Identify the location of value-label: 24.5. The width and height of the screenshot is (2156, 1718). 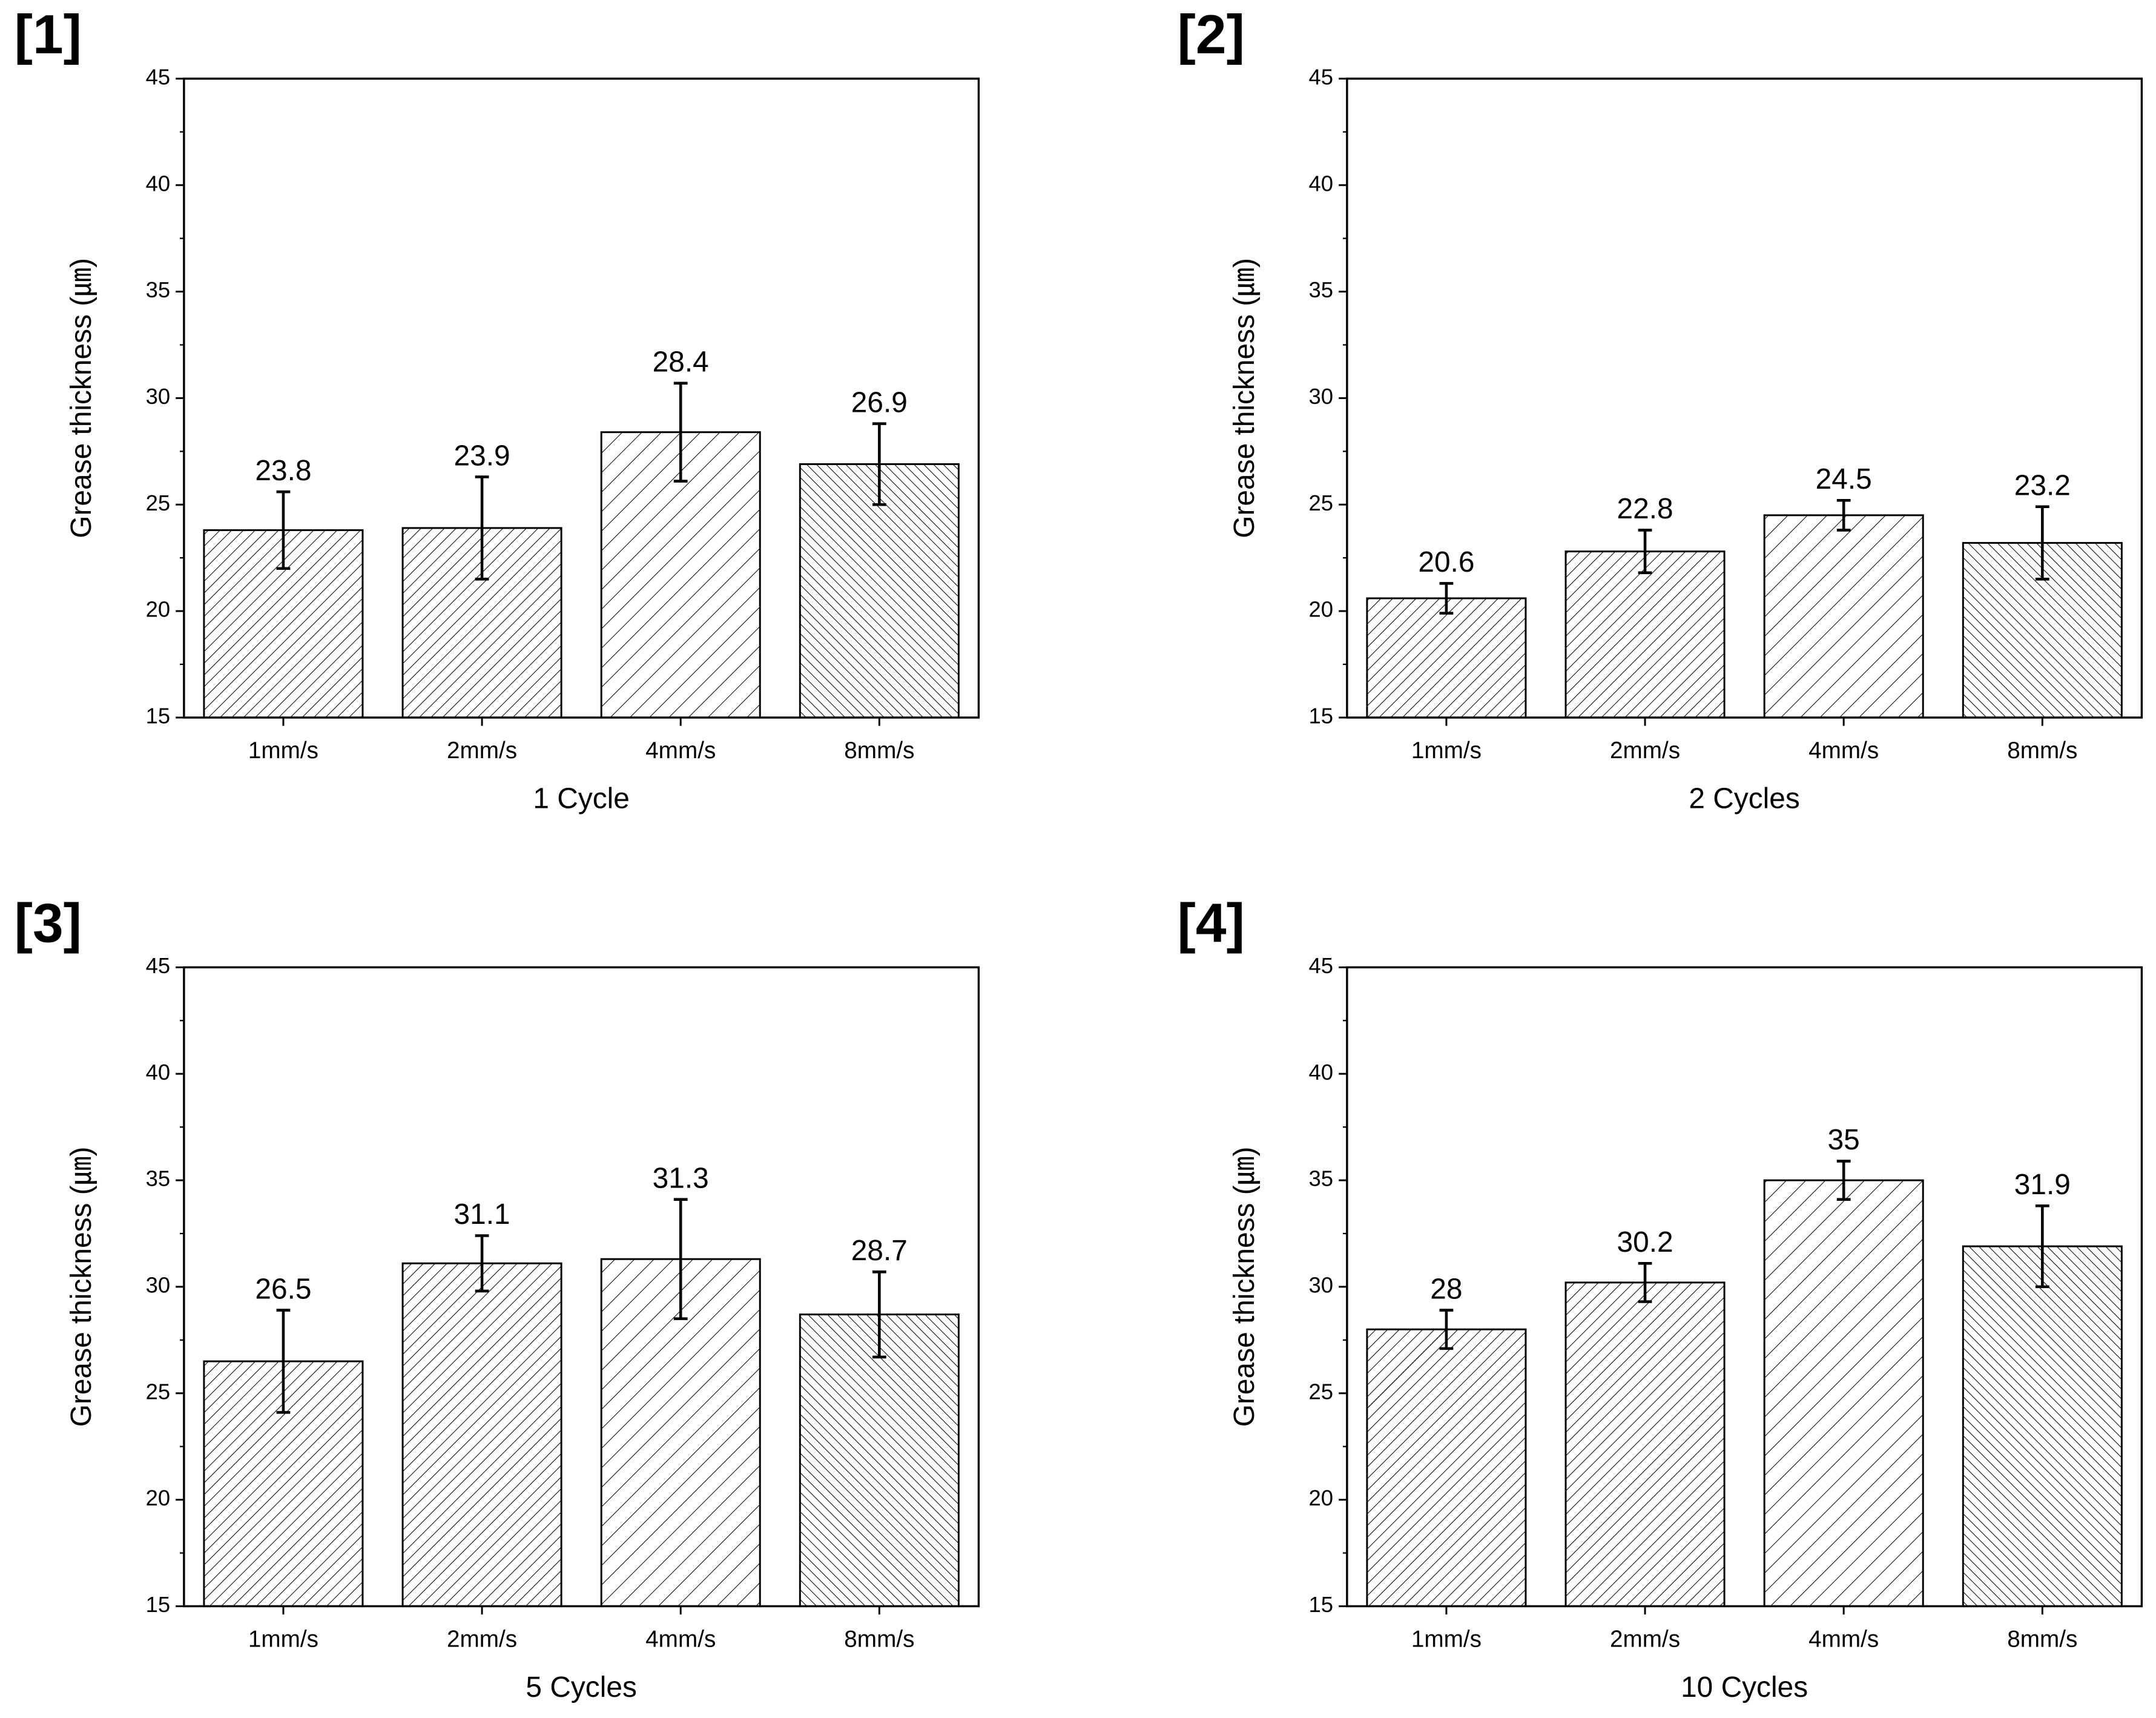
(1844, 479).